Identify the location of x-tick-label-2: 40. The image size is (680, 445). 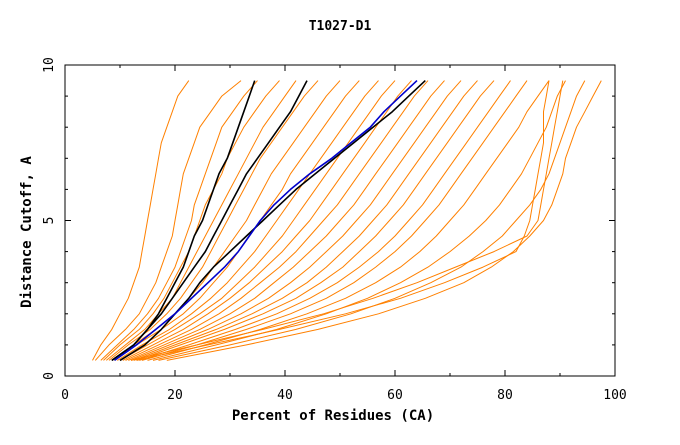
(285, 395).